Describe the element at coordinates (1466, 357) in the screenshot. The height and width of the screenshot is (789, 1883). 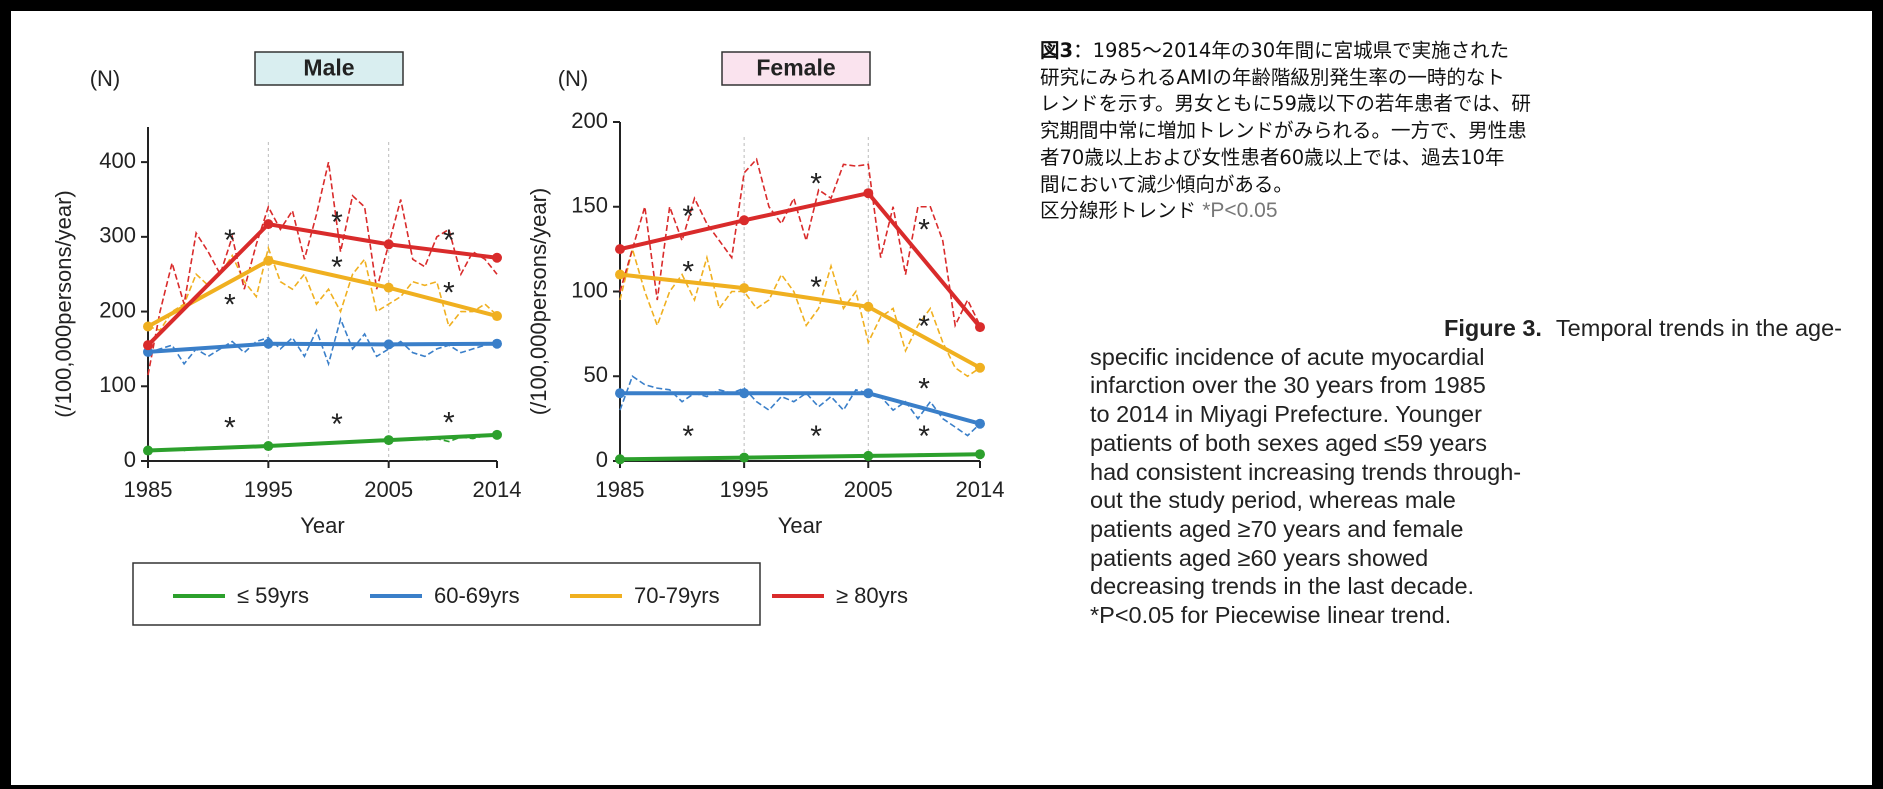
I see `caption-line: specific incidence of acute myocardial` at that location.